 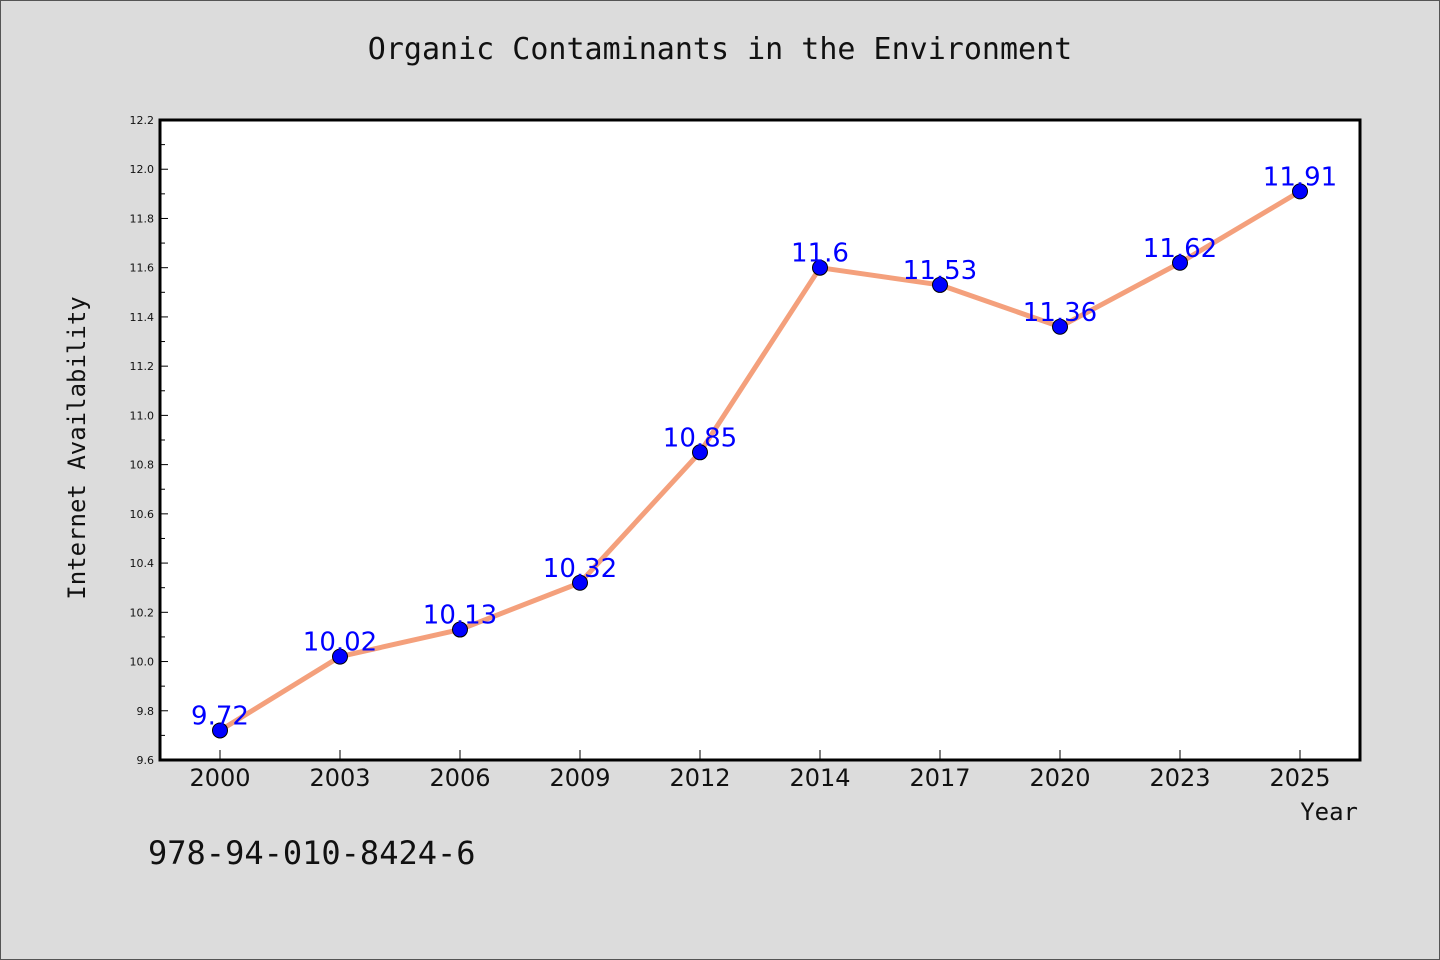 What do you see at coordinates (146, 760) in the screenshot?
I see `y-tick-label: 9.6` at bounding box center [146, 760].